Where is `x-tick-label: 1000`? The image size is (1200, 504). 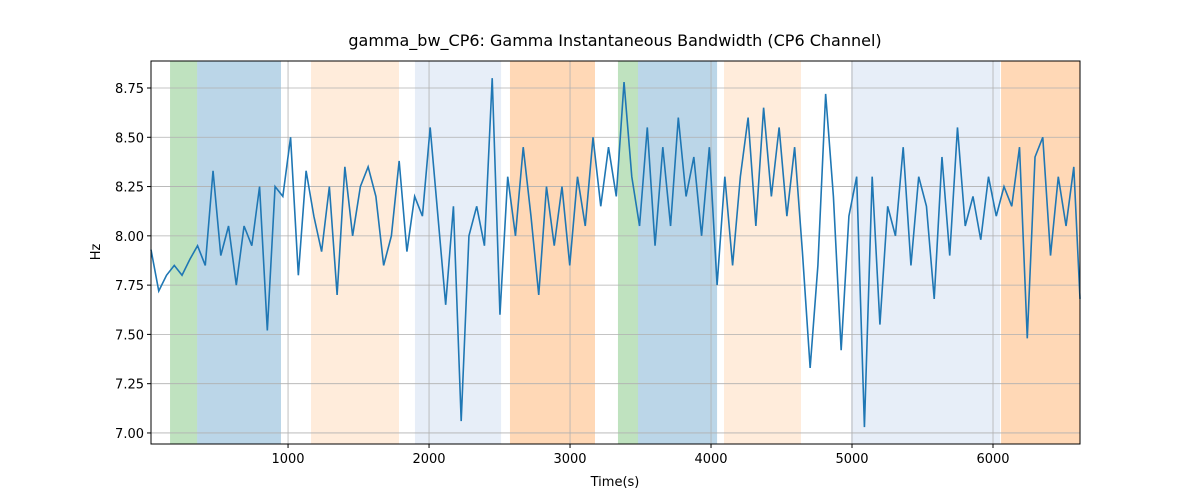 x-tick-label: 1000 is located at coordinates (287, 459).